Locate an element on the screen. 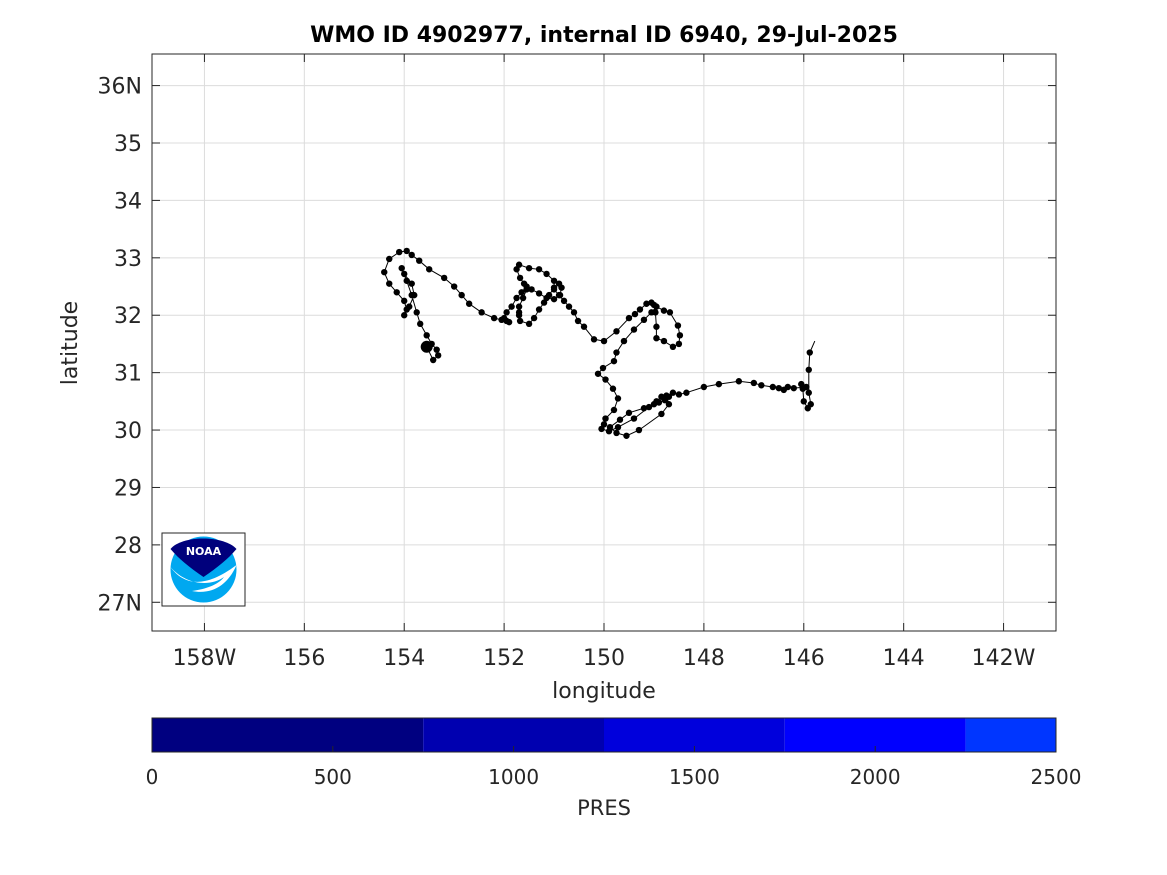 Image resolution: width=1167 pixels, height=875 pixels. y-tick-label: 30 is located at coordinates (128, 431).